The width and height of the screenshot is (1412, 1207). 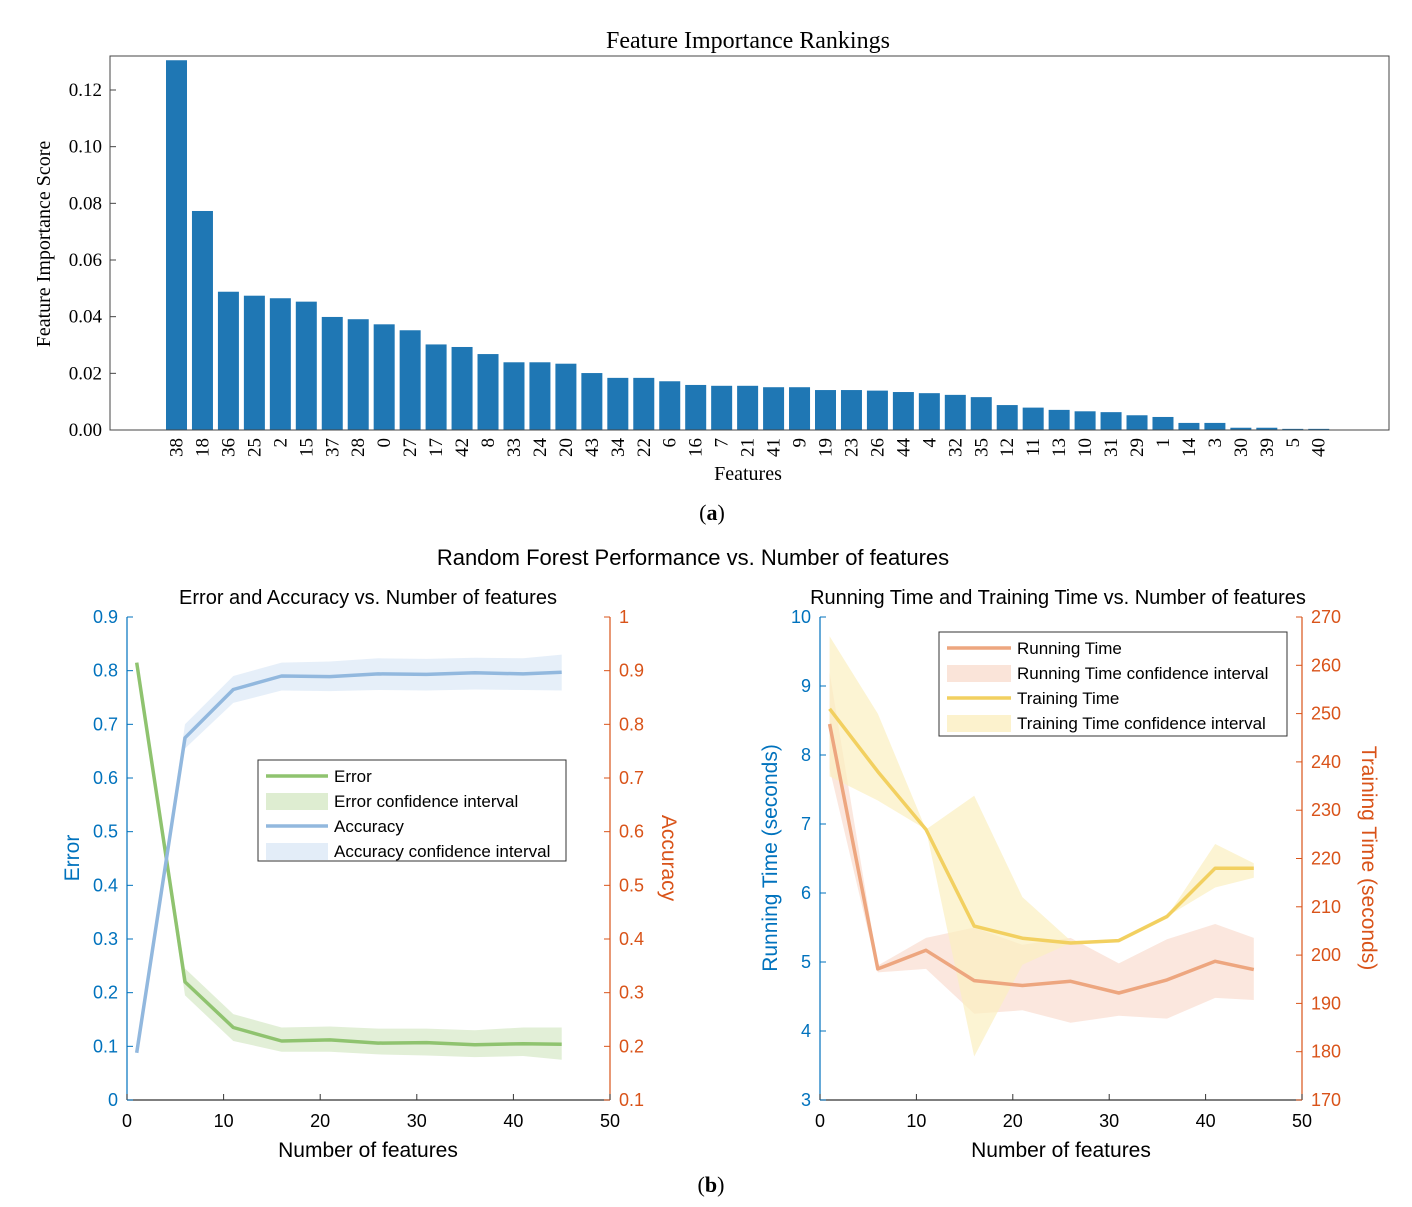 I want to click on y-axis-label: Running Time (seconds), so click(x=770, y=858).